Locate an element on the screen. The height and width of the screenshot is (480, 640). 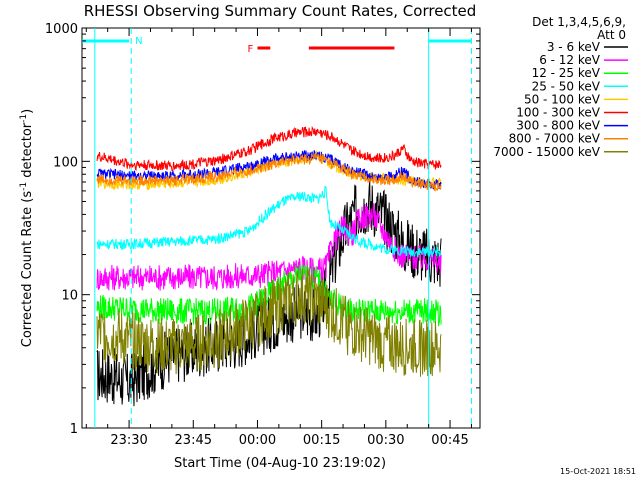
legend-header-line1: Det 1,3,4,5,6,9, is located at coordinates (579, 22).